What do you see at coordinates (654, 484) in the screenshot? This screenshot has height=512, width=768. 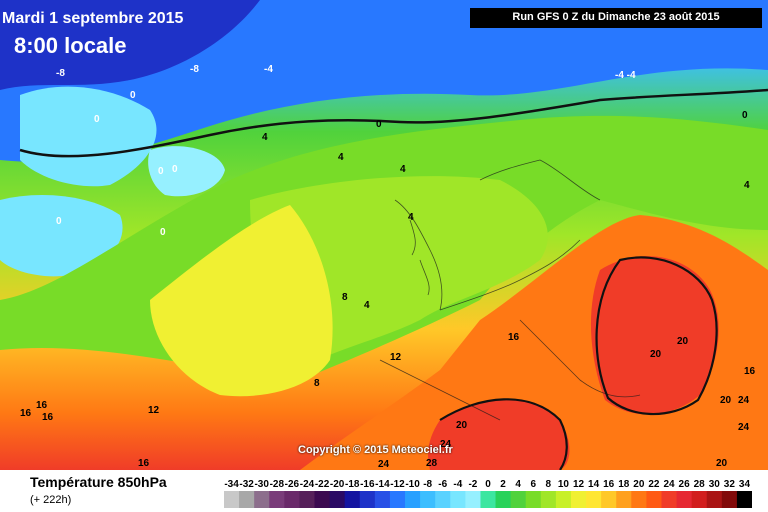 I see `scale-label: 22` at bounding box center [654, 484].